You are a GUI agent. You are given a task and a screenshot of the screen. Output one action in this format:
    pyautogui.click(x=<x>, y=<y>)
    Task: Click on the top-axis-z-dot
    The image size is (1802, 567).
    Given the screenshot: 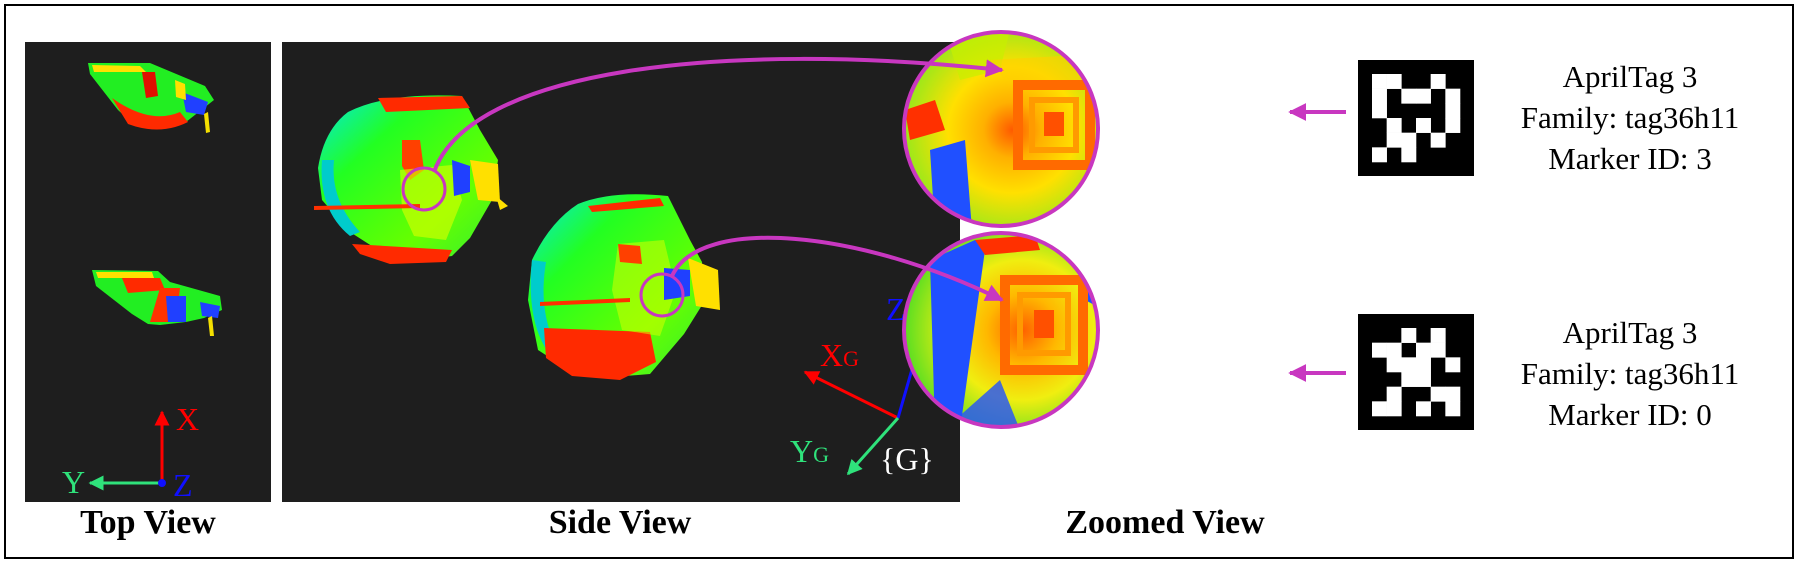 What is the action you would take?
    pyautogui.click(x=162, y=483)
    